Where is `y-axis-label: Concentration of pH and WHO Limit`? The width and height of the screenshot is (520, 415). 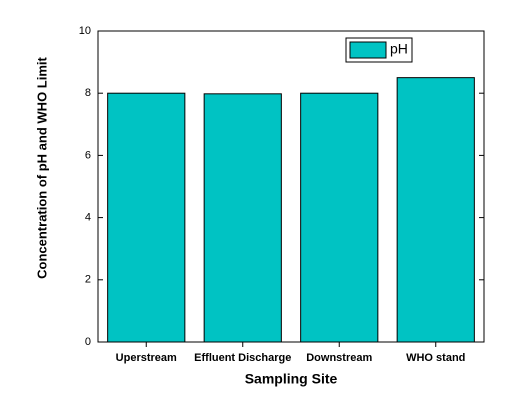 y-axis-label: Concentration of pH and WHO Limit is located at coordinates (41, 167).